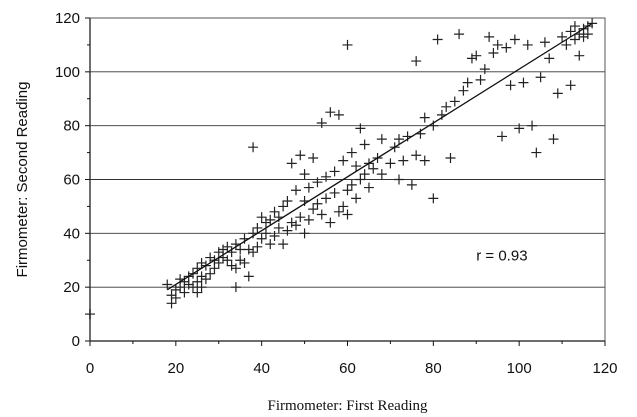 Image resolution: width=637 pixels, height=417 pixels. Describe the element at coordinates (90, 368) in the screenshot. I see `x-tick-label: 0` at that location.